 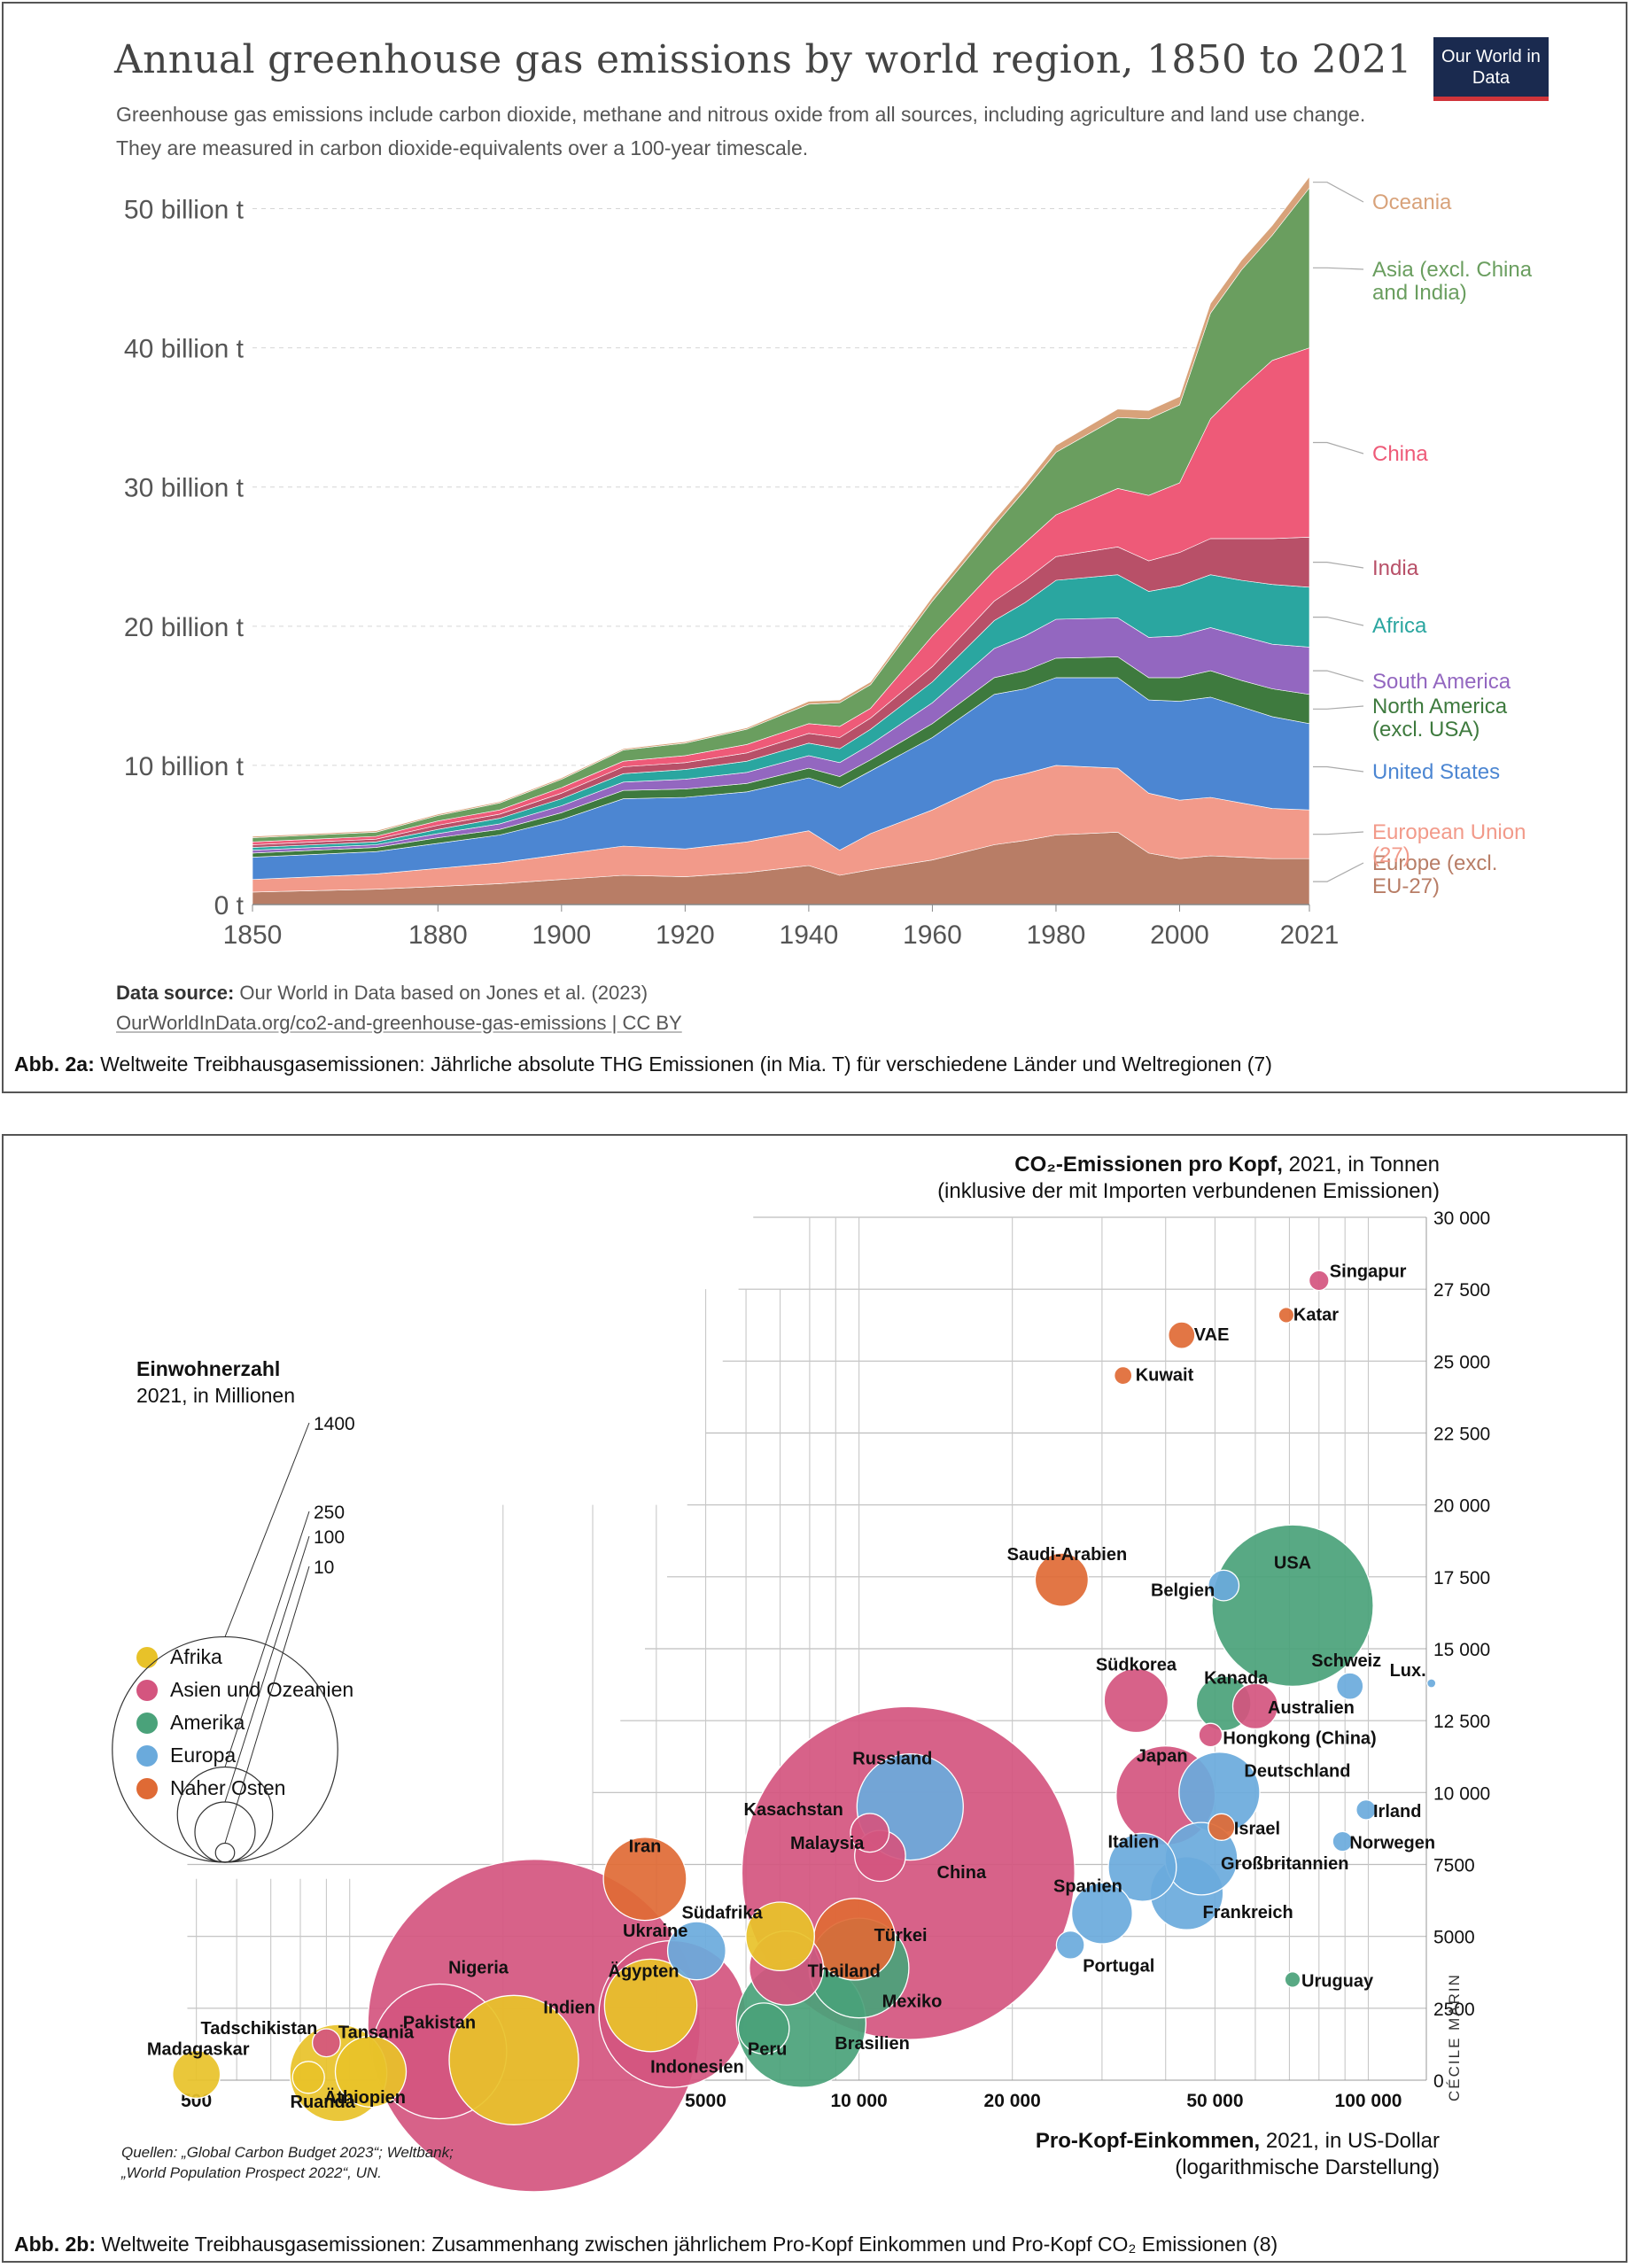 I want to click on series-label-line: China, so click(x=1400, y=454).